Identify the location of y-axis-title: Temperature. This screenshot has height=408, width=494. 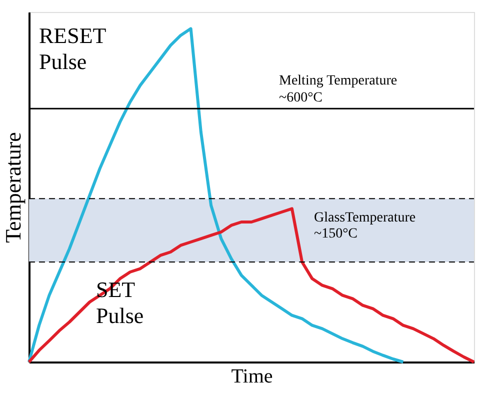
(13, 187).